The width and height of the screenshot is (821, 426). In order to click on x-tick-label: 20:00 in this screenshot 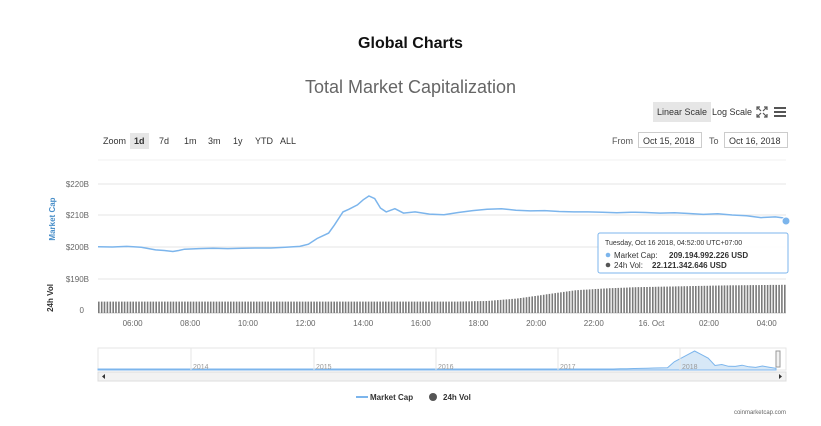, I will do `click(536, 323)`.